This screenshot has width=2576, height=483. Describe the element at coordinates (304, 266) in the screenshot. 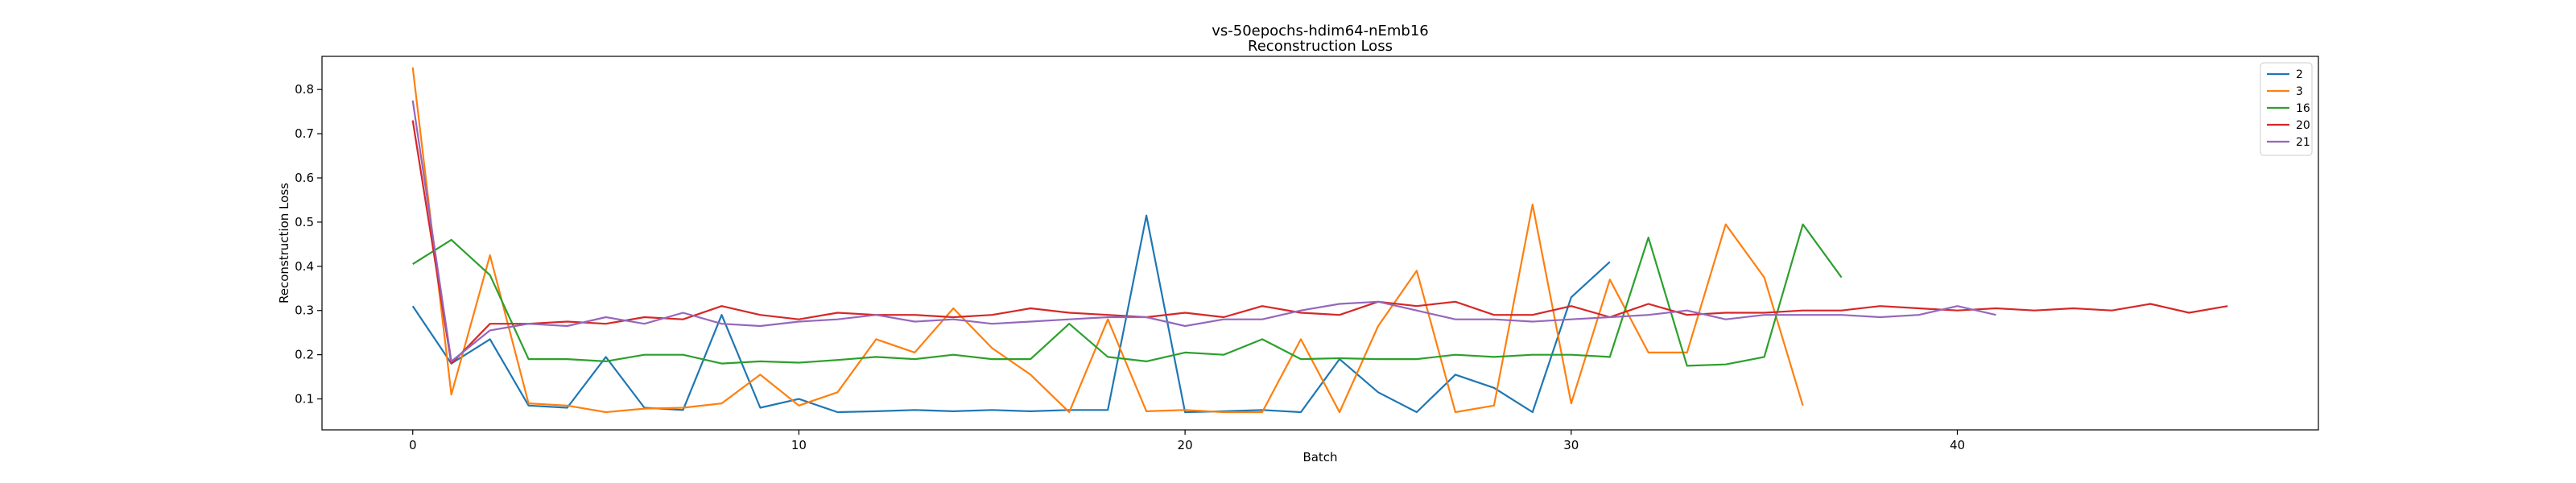

I see `y-tick-label: 0.4` at that location.